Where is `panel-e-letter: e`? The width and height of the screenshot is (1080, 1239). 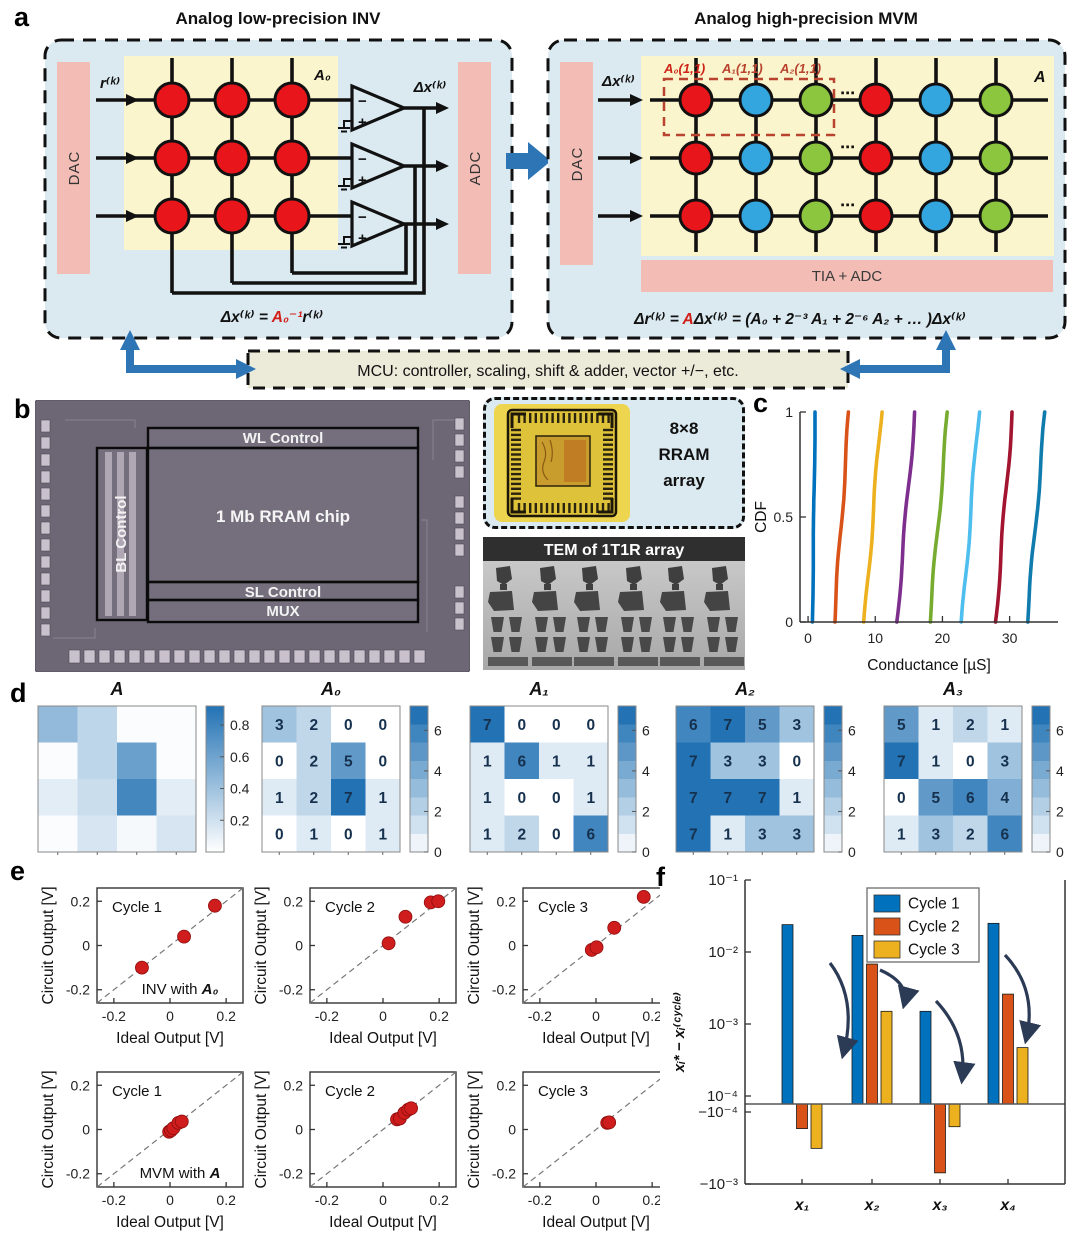 panel-e-letter: e is located at coordinates (18, 871).